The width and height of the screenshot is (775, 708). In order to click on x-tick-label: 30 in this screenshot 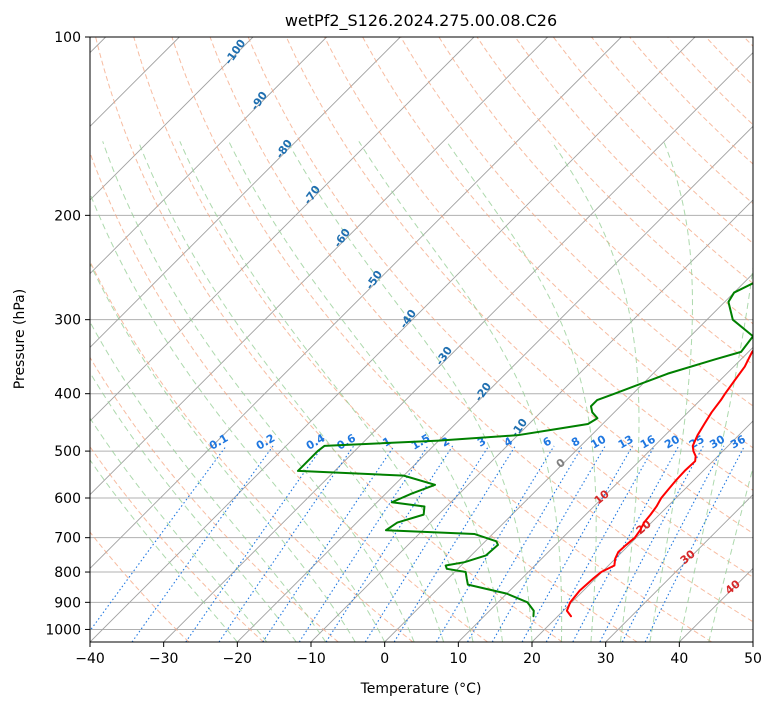, I will do `click(606, 659)`.